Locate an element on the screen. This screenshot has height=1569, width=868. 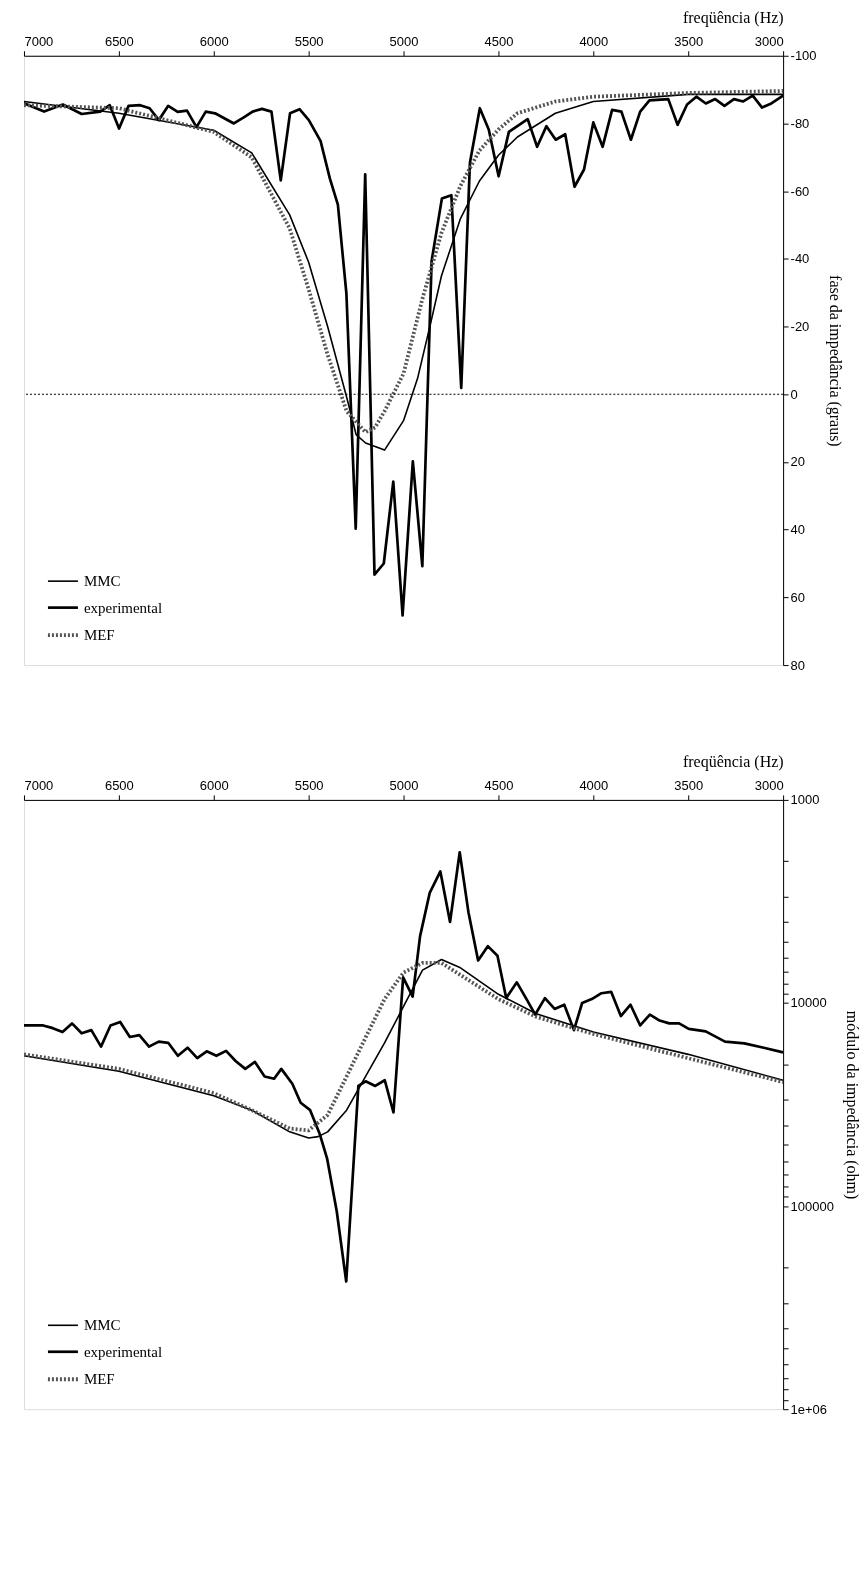
y-tick-label: 10000 is located at coordinates (808, 1003).